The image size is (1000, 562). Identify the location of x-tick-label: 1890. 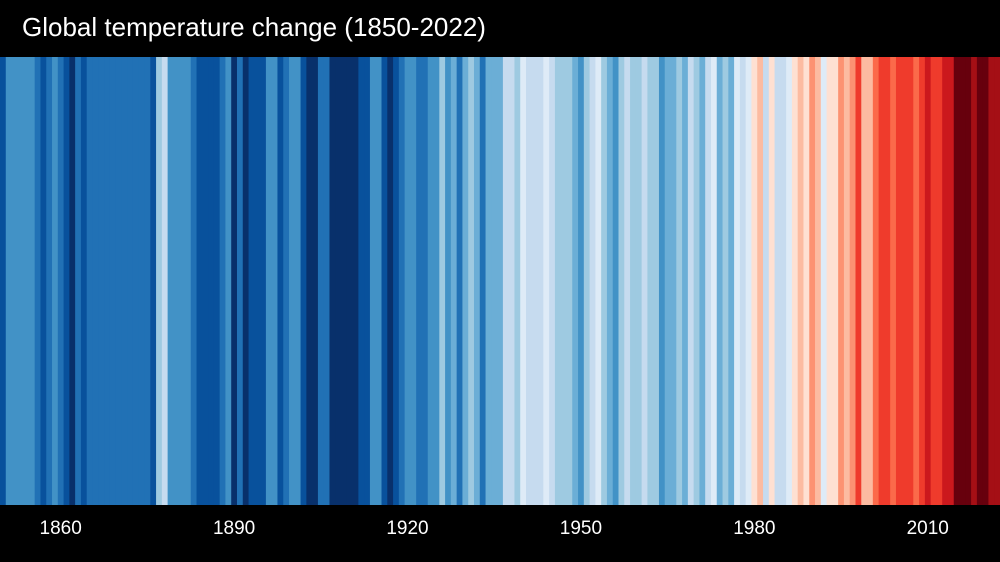
(234, 528).